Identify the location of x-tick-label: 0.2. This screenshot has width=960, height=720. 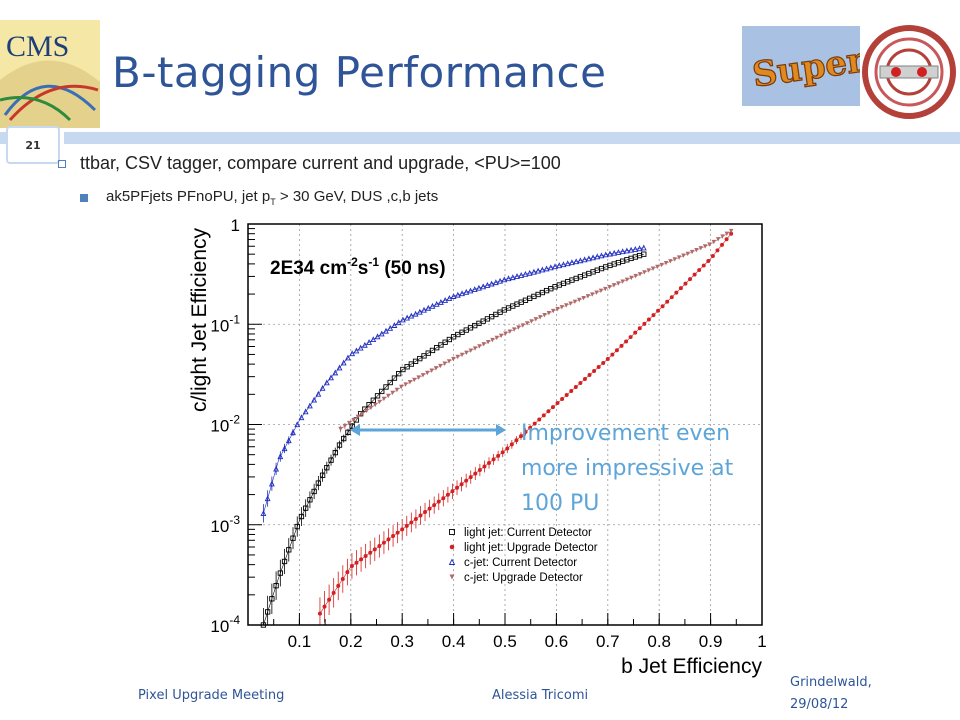
(351, 641).